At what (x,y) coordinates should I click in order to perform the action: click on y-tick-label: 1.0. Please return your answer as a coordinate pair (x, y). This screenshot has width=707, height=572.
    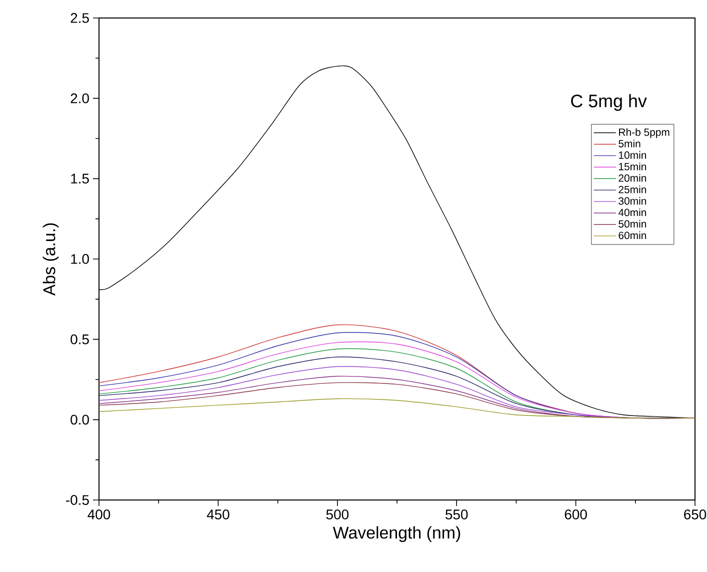
    Looking at the image, I should click on (80, 259).